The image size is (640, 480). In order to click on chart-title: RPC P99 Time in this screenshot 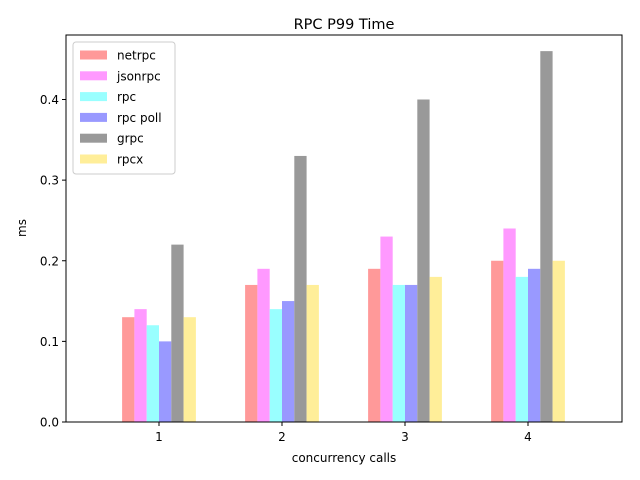, I will do `click(344, 25)`.